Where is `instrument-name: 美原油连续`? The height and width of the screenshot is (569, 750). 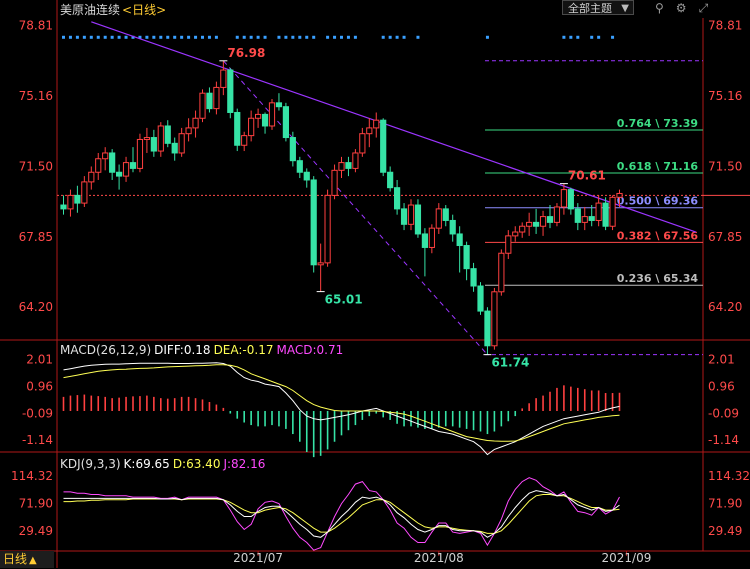 instrument-name: 美原油连续 is located at coordinates (90, 9).